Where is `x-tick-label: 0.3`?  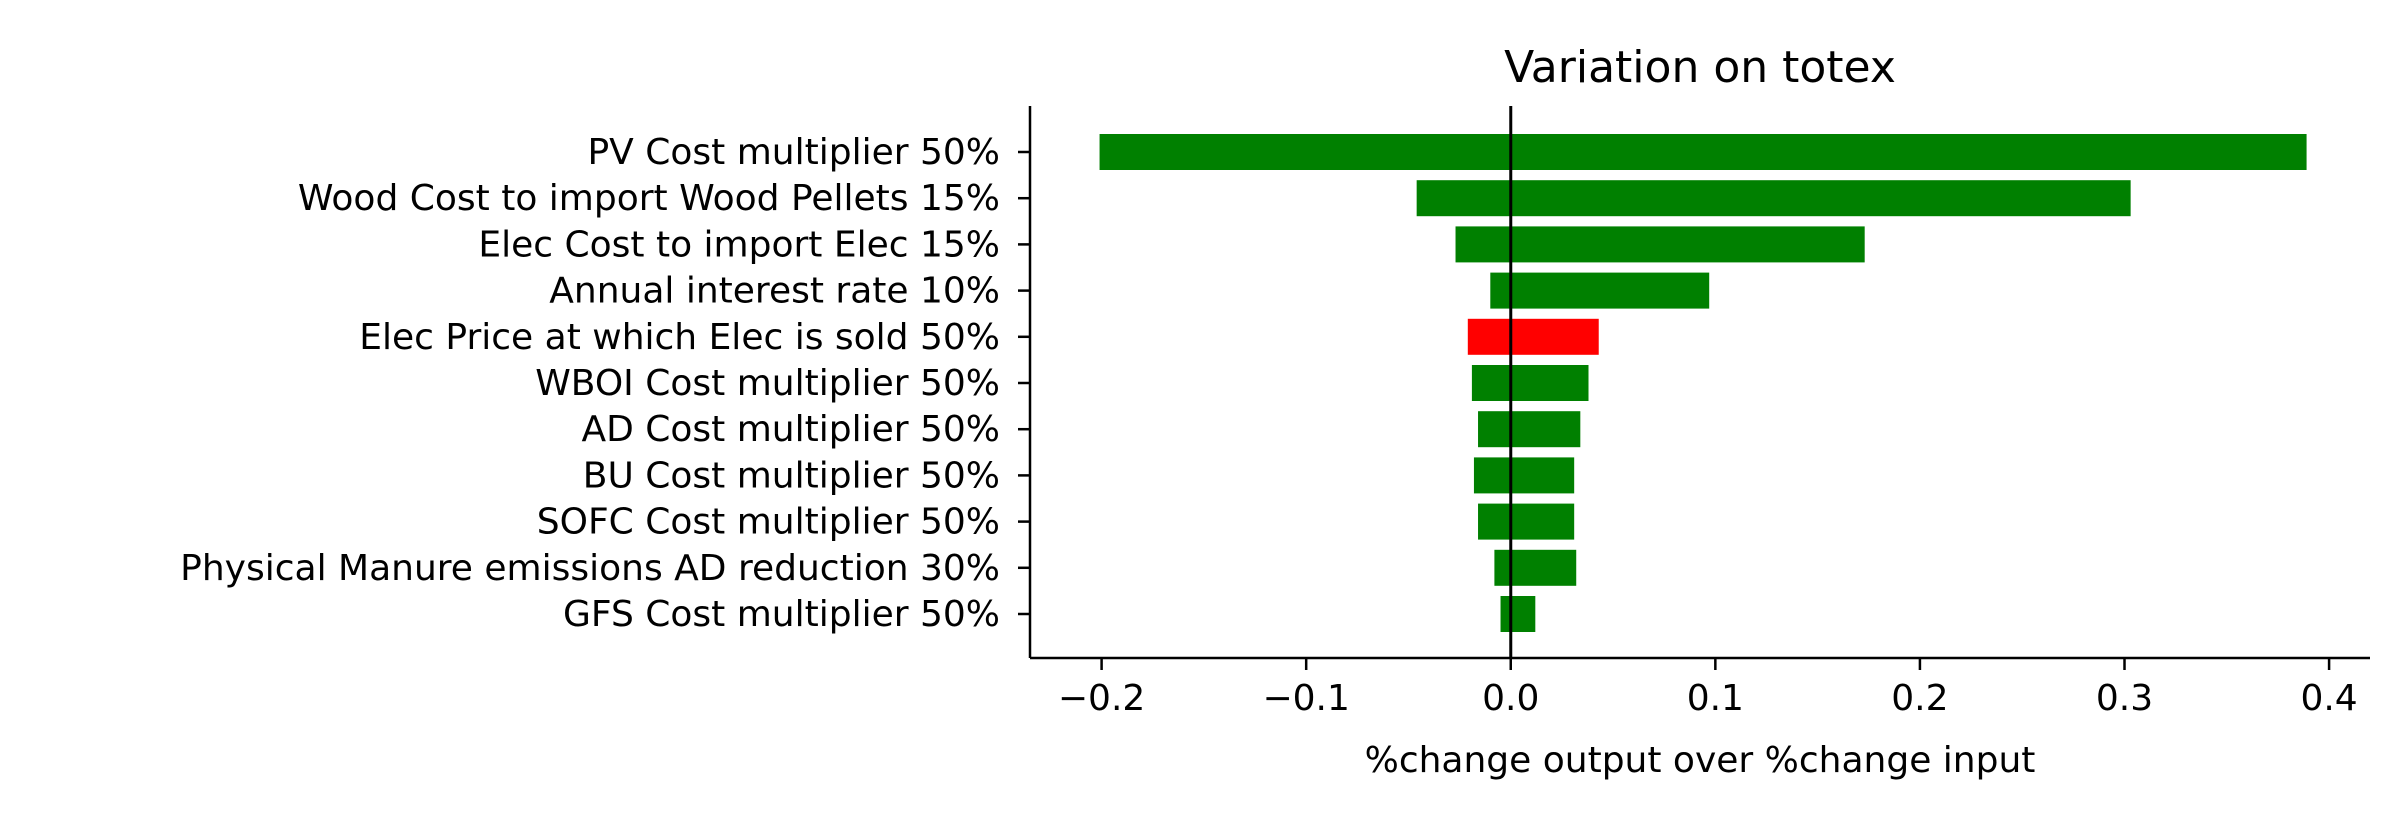 x-tick-label: 0.3 is located at coordinates (2124, 698).